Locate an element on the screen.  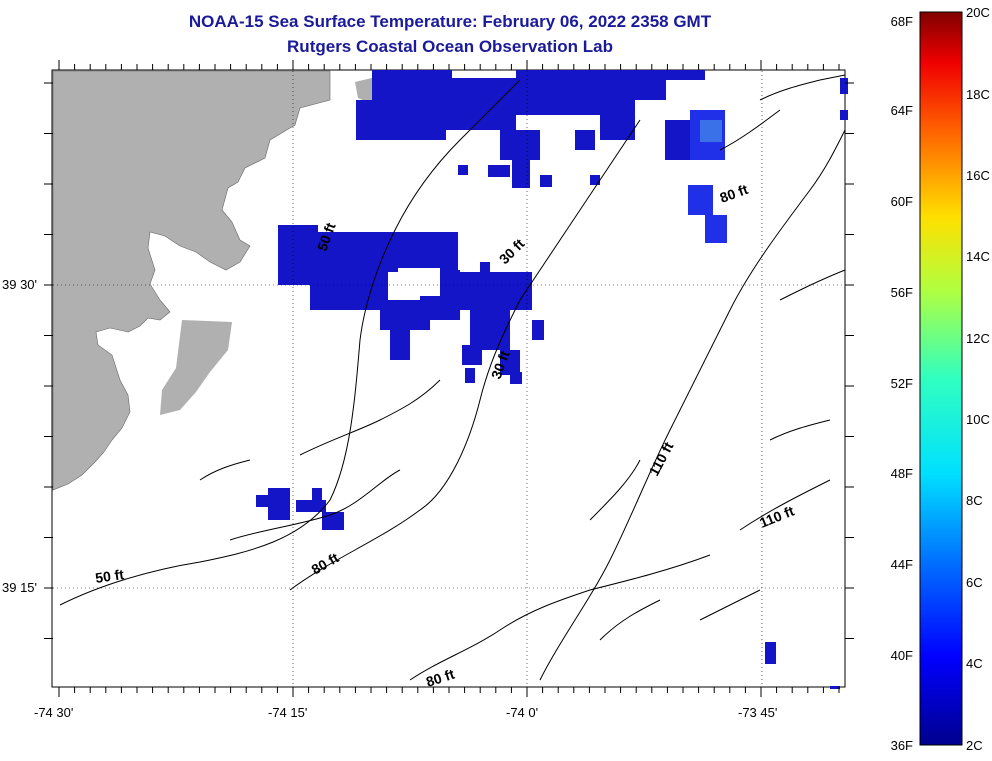
colorbar-label-f: 44F is located at coordinates (901, 564).